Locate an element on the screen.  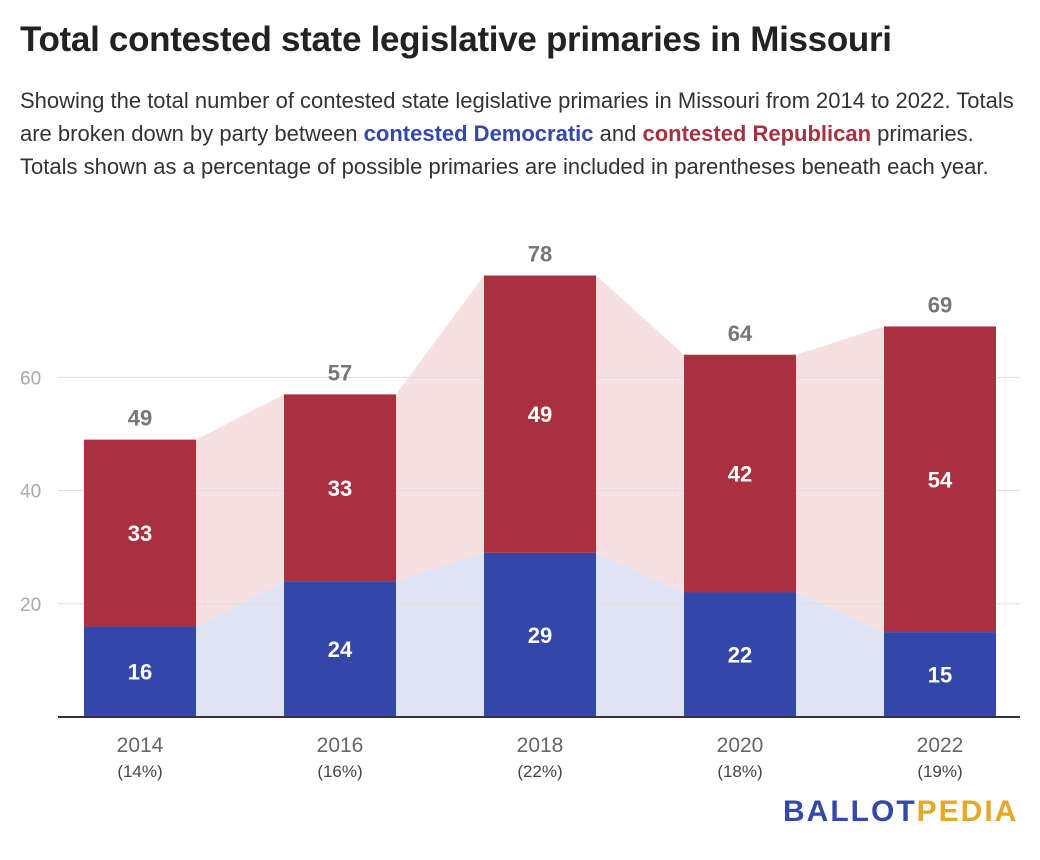
x-tick-label-2020: 2020 is located at coordinates (740, 745).